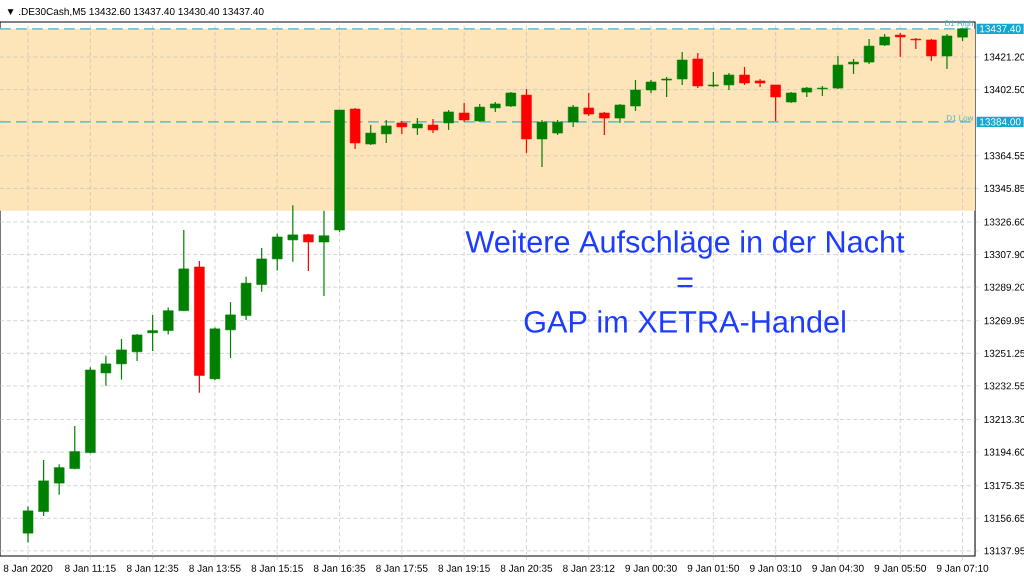  What do you see at coordinates (402, 568) in the screenshot?
I see `x-tick-label: 8 Jan 17:55` at bounding box center [402, 568].